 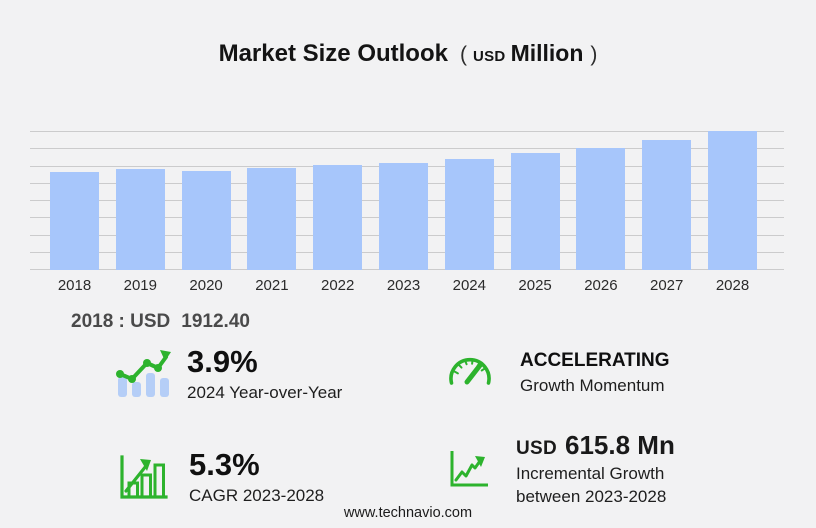 I want to click on x-tick-label-2024: 2024, so click(x=469, y=285).